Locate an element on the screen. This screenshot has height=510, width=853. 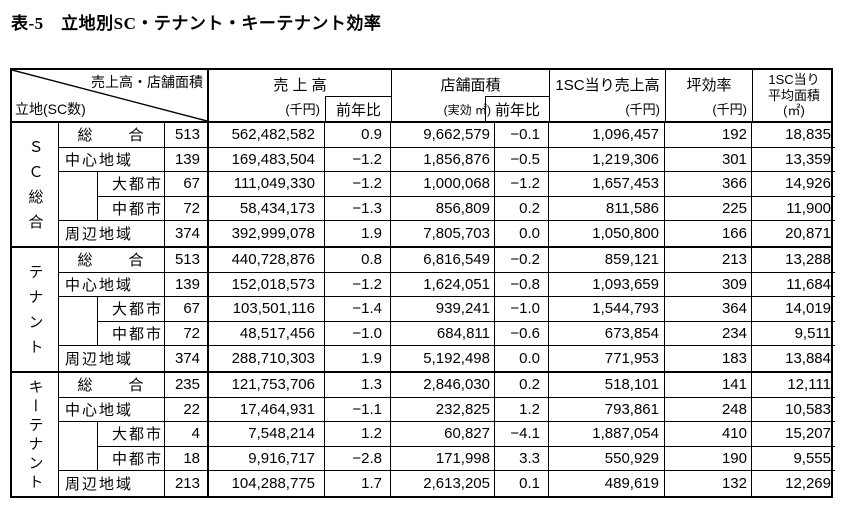
corner-label-bottom: 立地(SC数) is located at coordinates (50, 109).